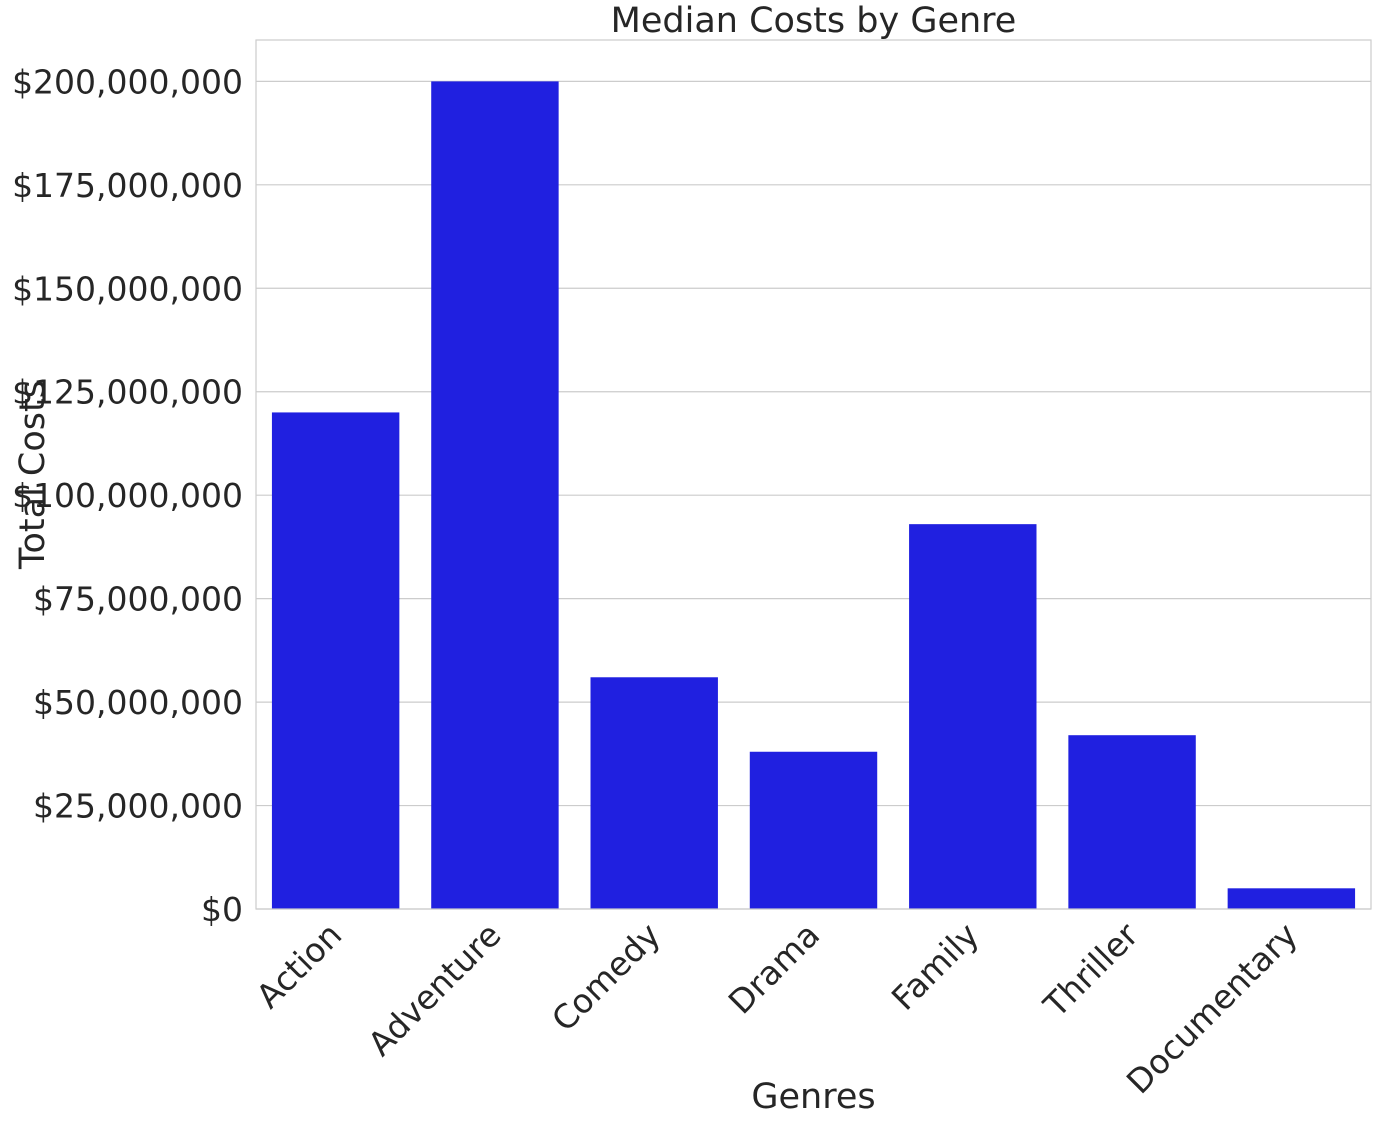 Image resolution: width=1378 pixels, height=1123 pixels. What do you see at coordinates (1132, 822) in the screenshot?
I see `bar-thriller` at bounding box center [1132, 822].